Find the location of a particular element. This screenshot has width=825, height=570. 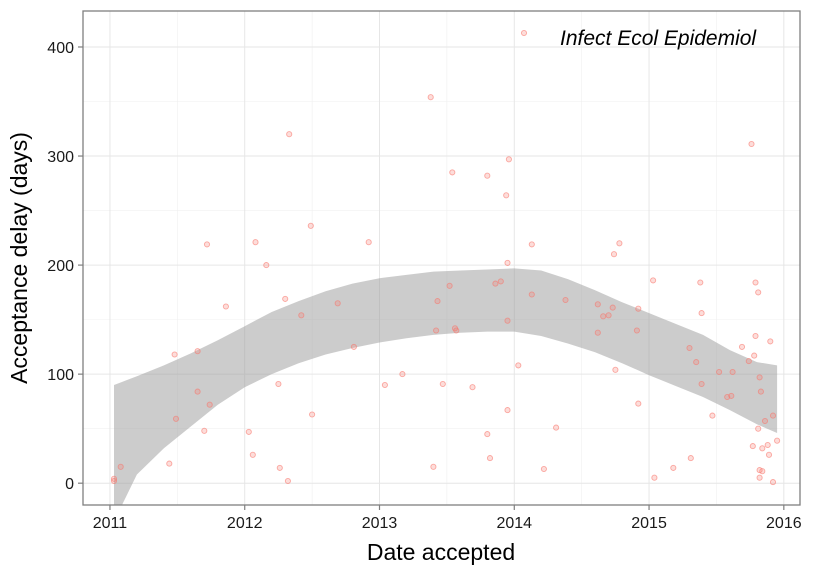

y-axis: 0 100 200 300 400 is located at coordinates (65, 266).